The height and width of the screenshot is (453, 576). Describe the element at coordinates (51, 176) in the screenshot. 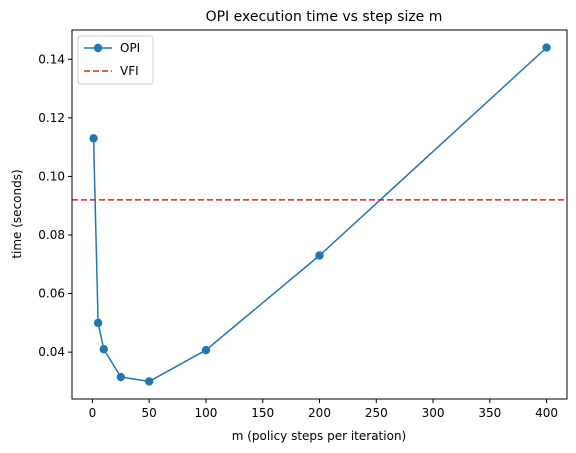

I see `y-tick-label: 0.10` at that location.